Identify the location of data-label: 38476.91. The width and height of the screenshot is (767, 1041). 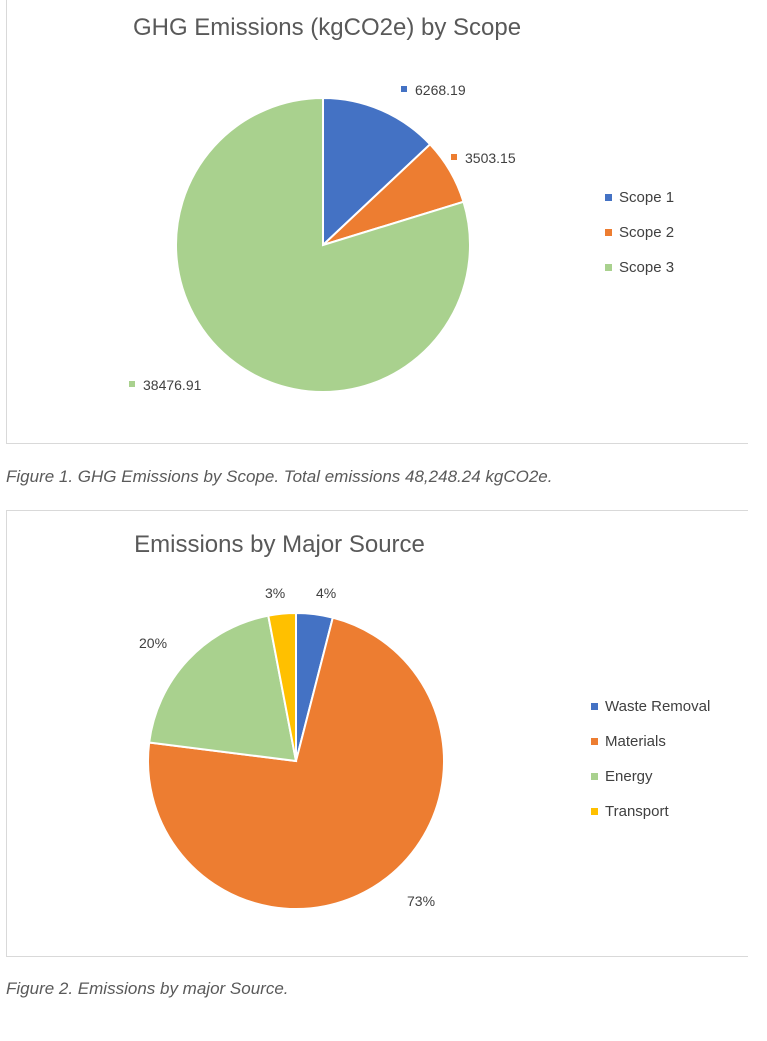
(172, 385).